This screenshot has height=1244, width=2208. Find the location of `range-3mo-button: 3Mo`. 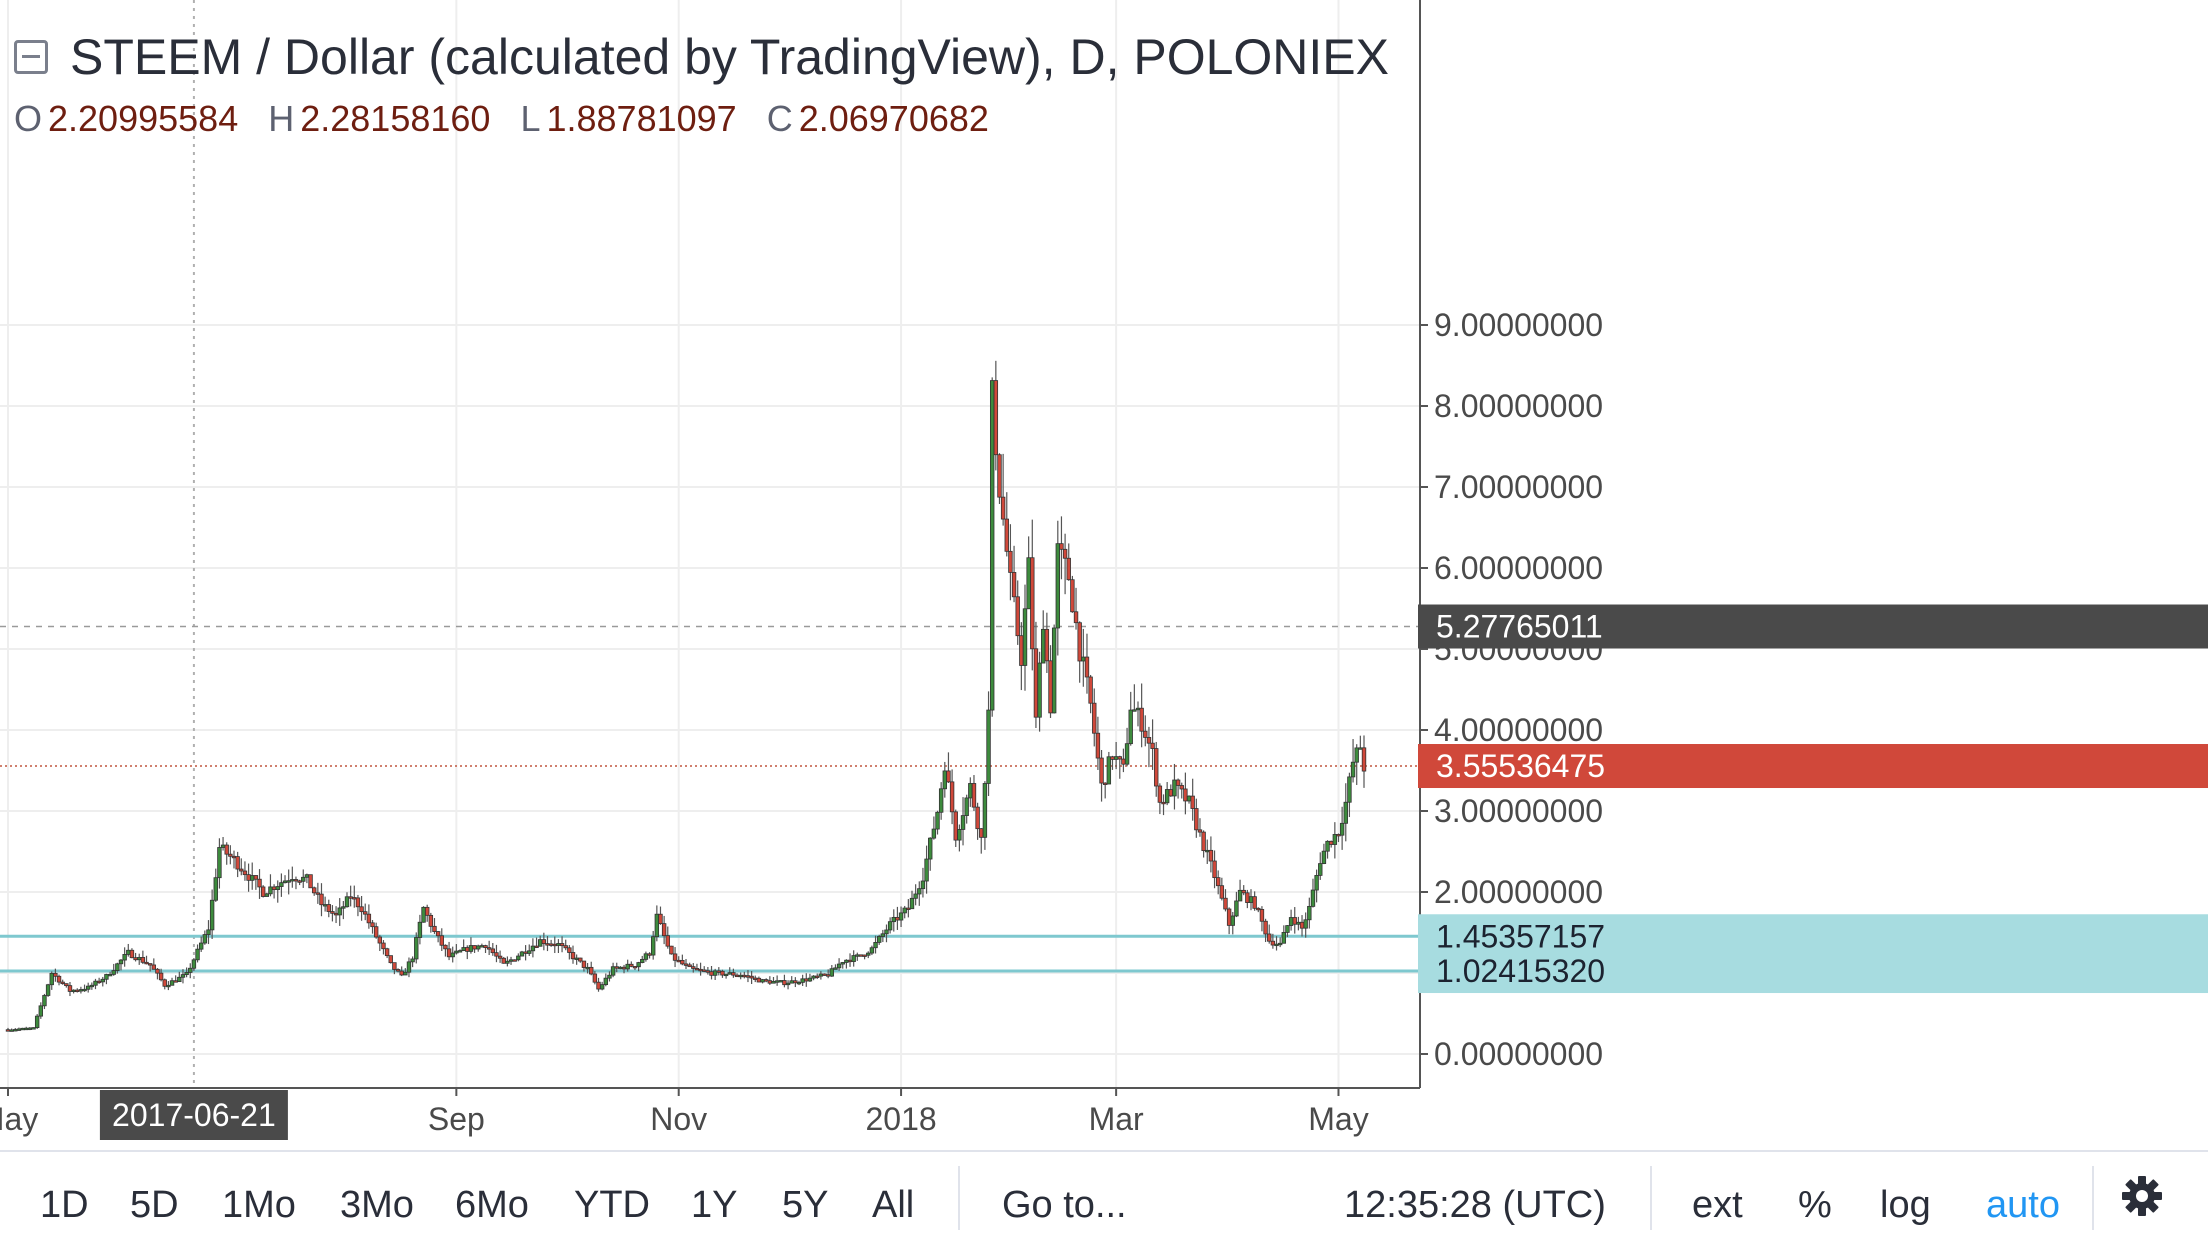

range-3mo-button: 3Mo is located at coordinates (377, 1205).